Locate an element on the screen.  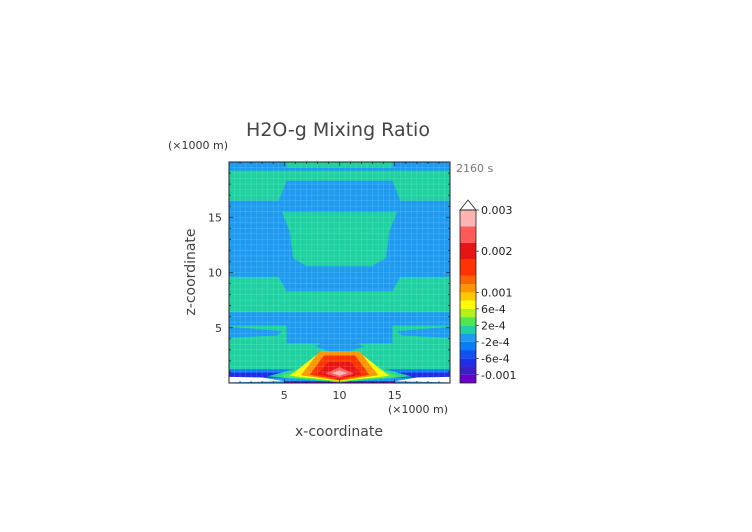
y-axis-label: z-coordinate is located at coordinates (191, 271).